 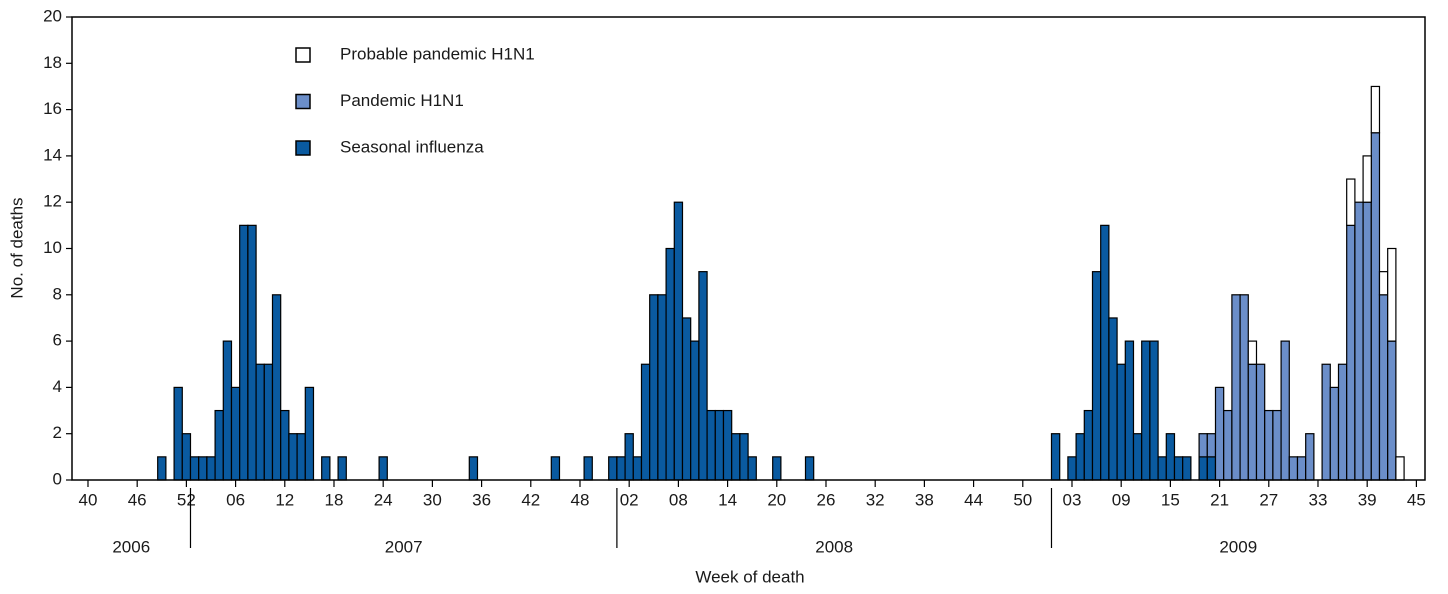 I want to click on y-tick-label: 4, so click(x=57, y=386).